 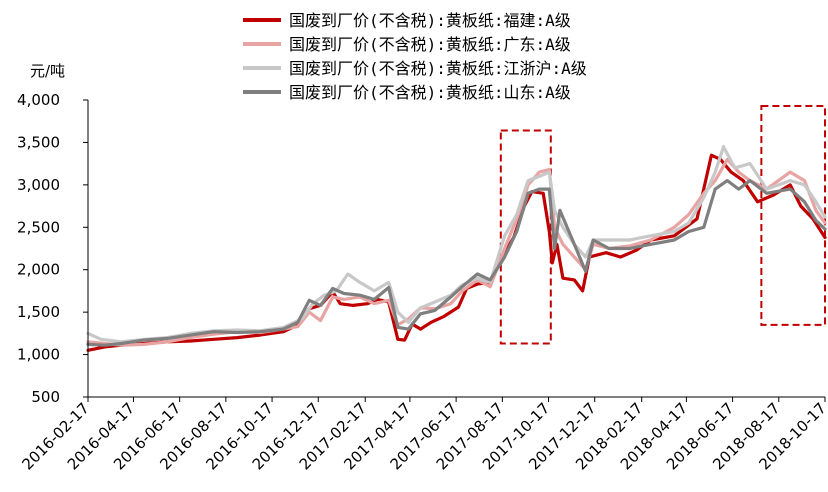 What do you see at coordinates (793, 215) in the screenshot?
I see `highlight-box` at bounding box center [793, 215].